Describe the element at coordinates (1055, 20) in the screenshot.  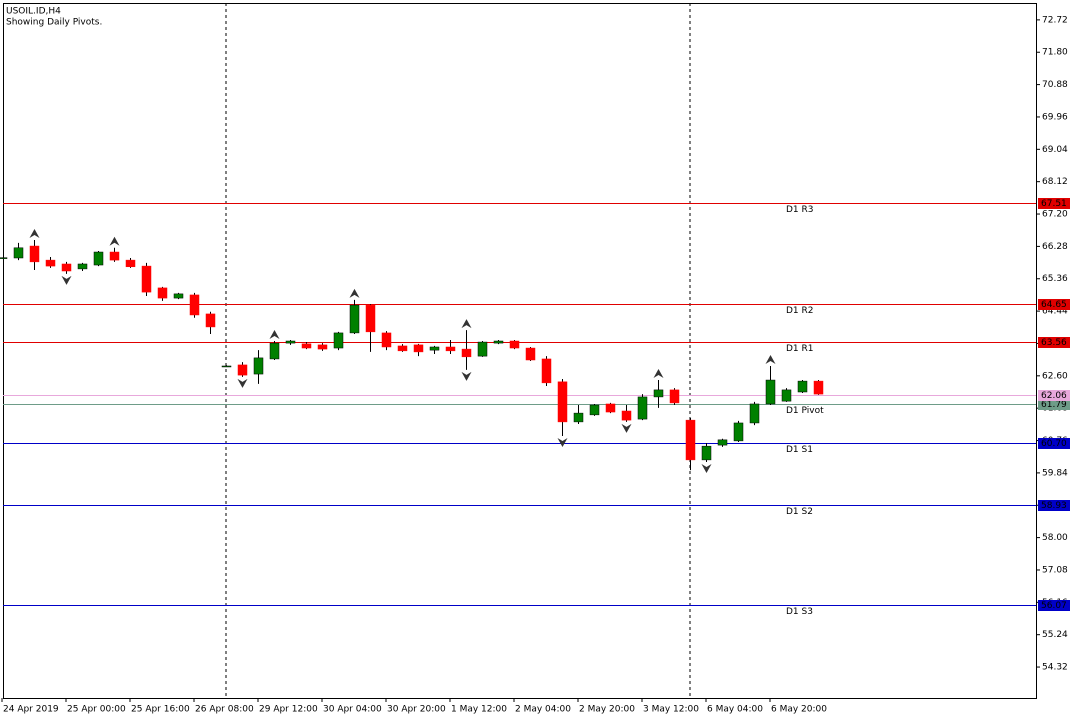
I see `y-tick-label: 72.72` at that location.